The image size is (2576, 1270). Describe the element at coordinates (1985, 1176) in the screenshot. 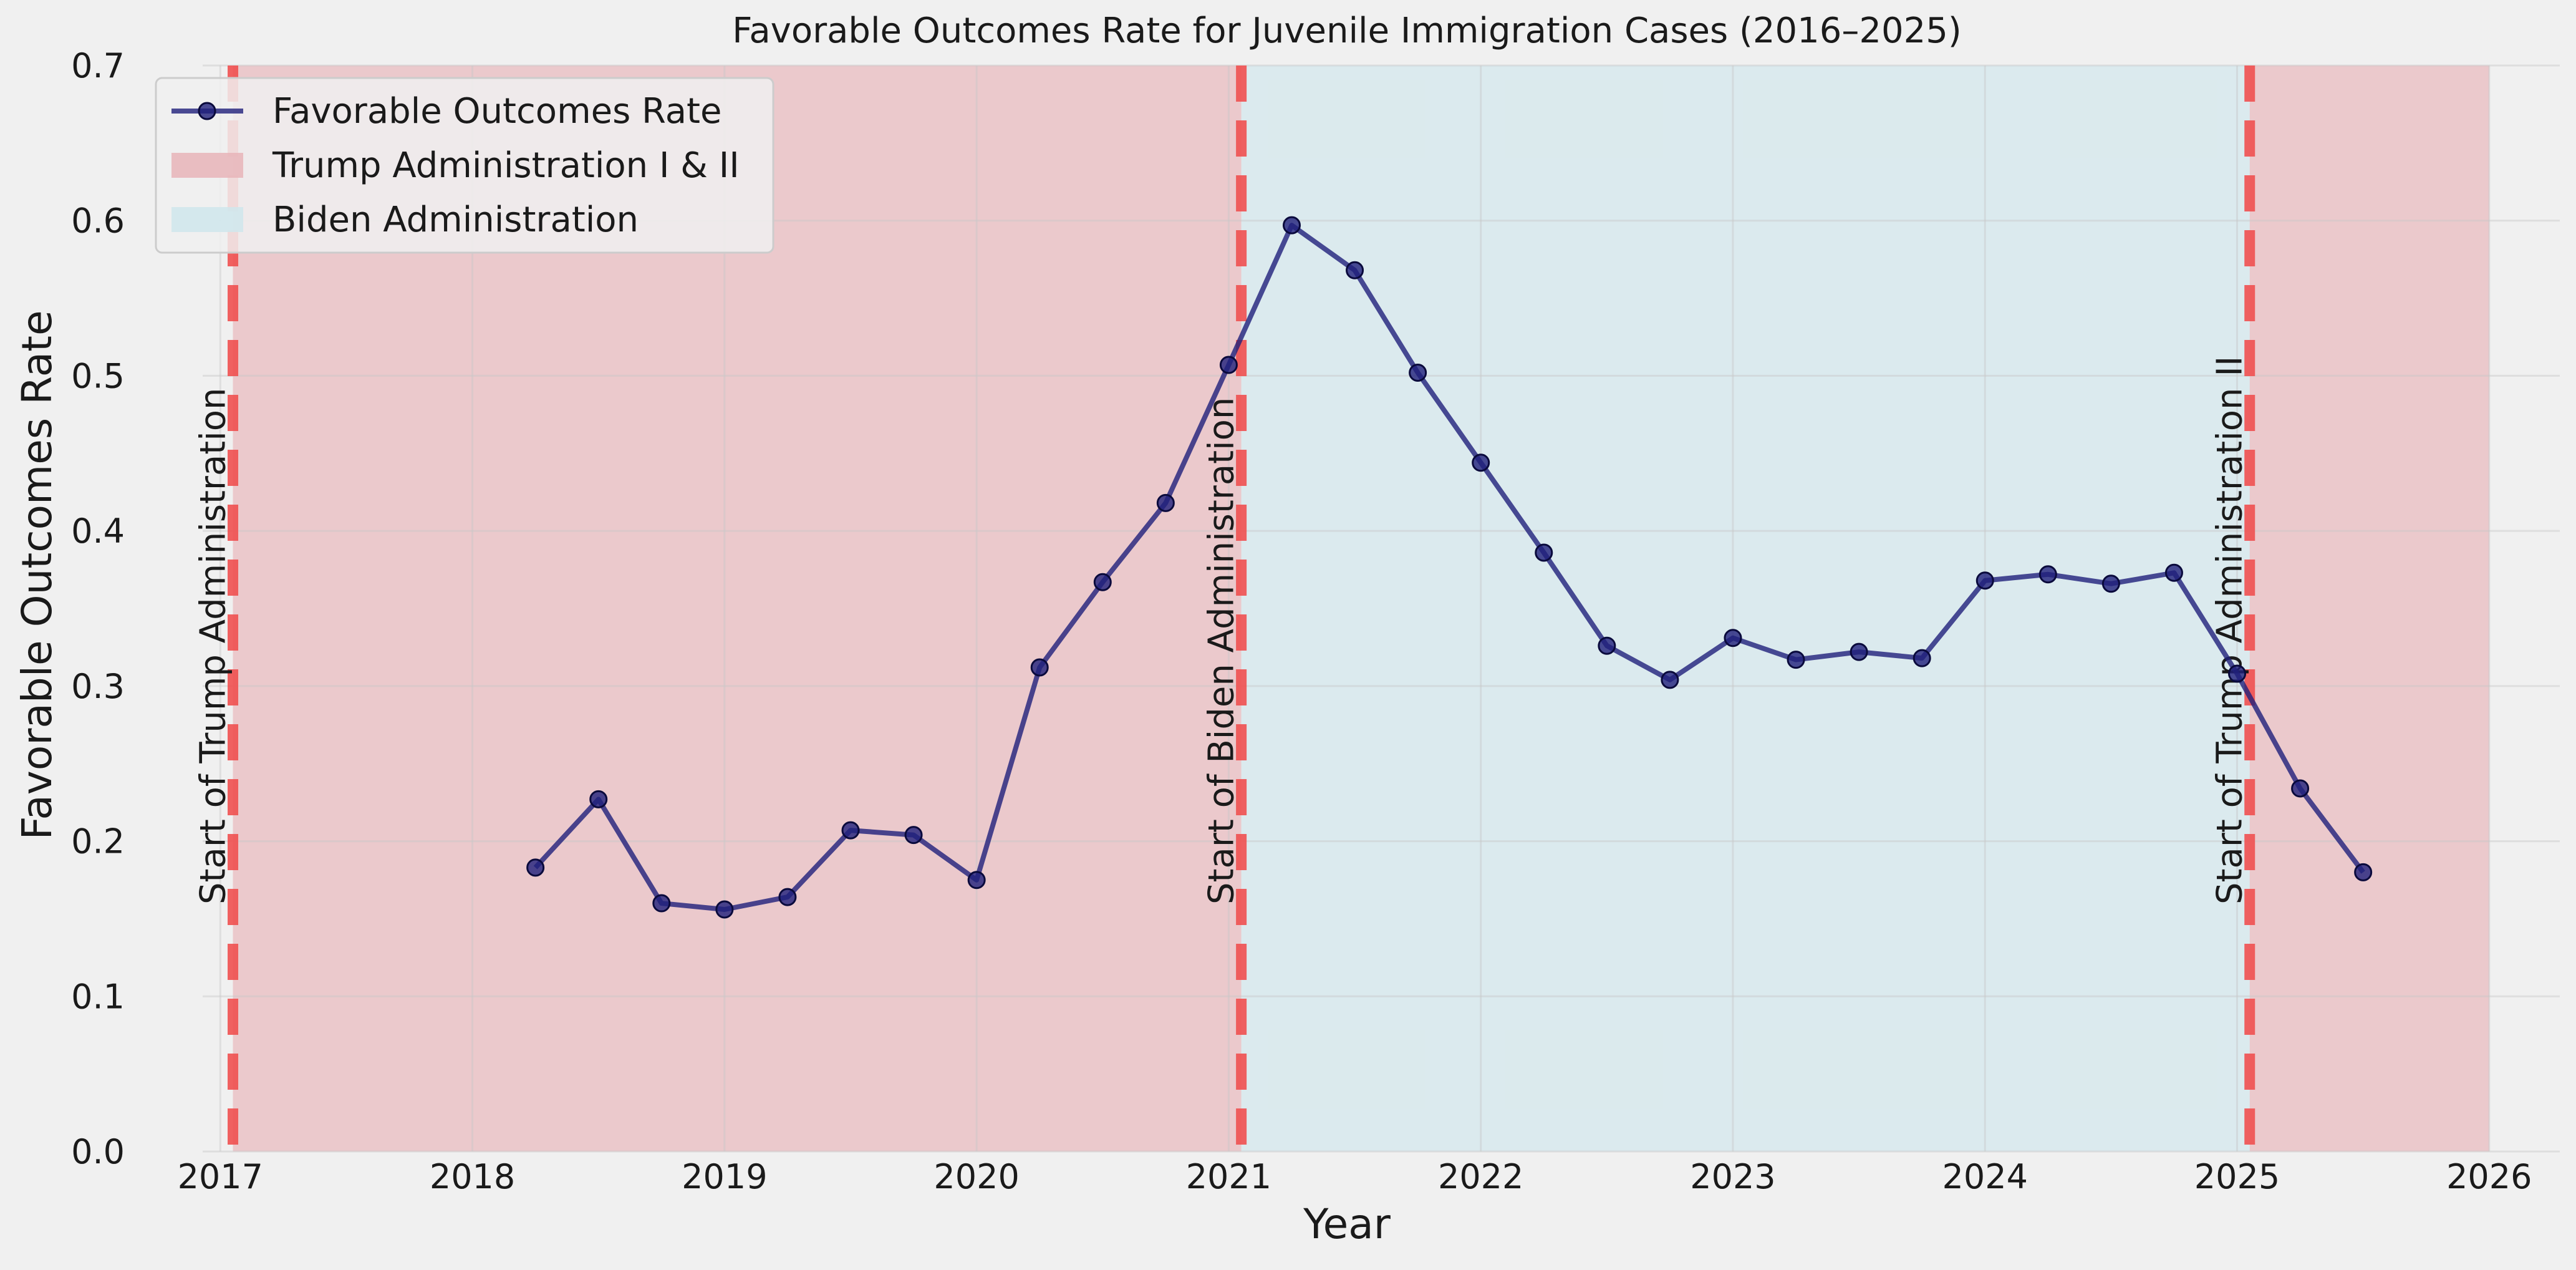

I see `x-tick-label: 2024` at that location.